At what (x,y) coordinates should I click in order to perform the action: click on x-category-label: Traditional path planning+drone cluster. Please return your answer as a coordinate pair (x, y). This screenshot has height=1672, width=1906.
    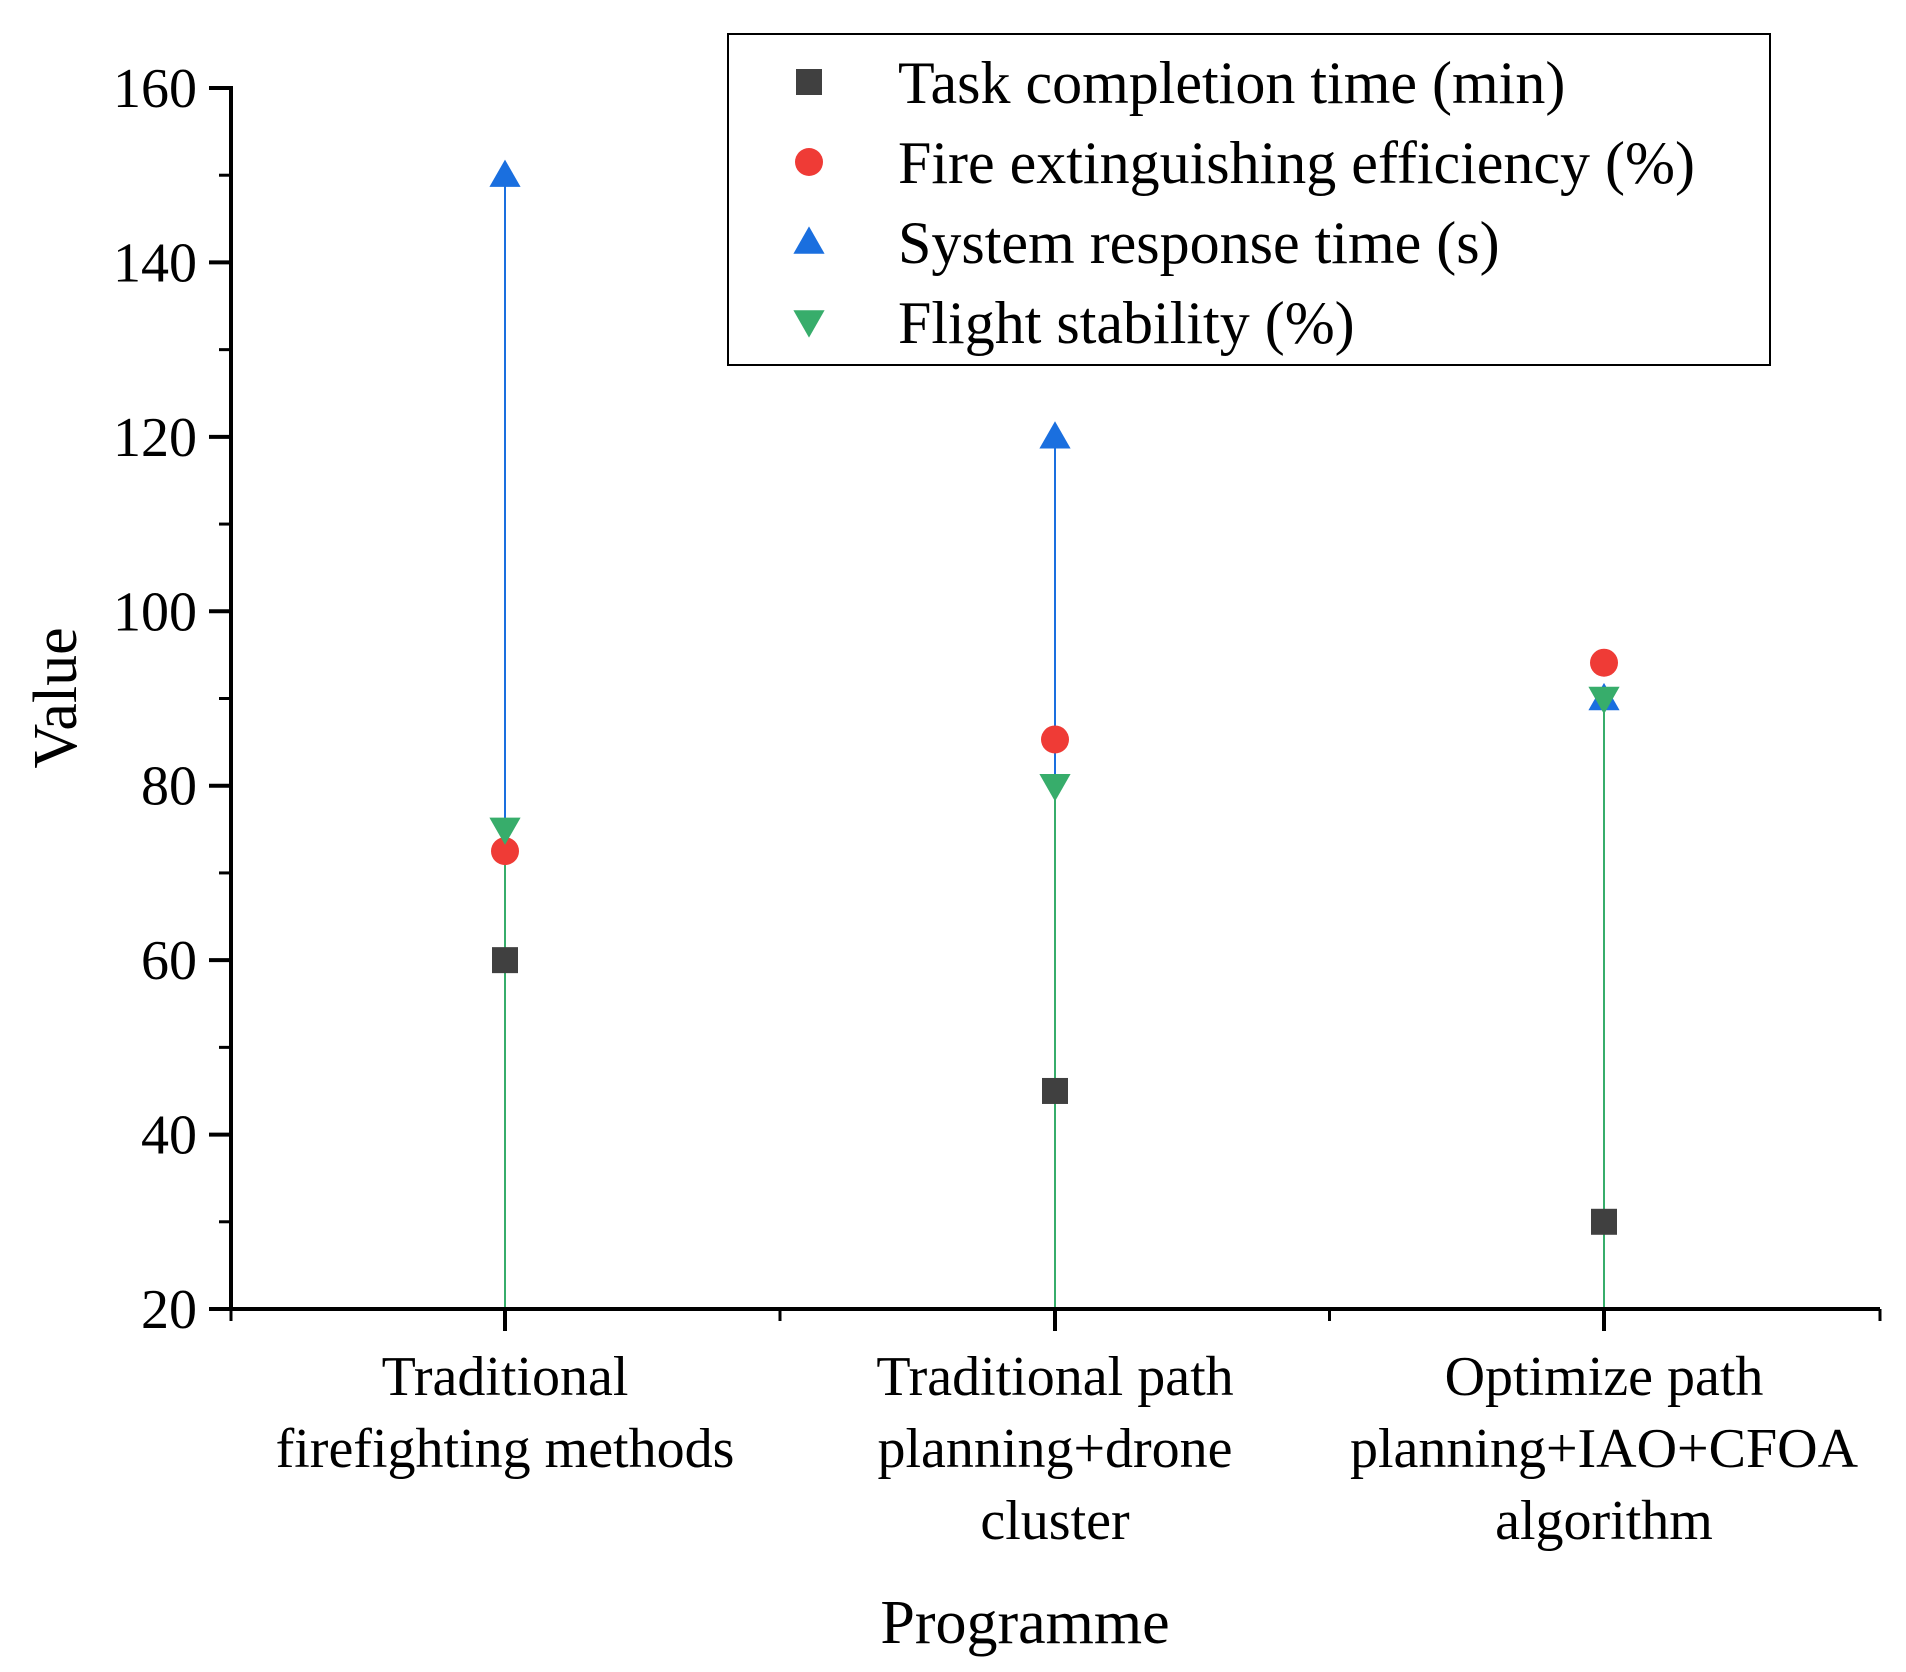
    Looking at the image, I should click on (1054, 1449).